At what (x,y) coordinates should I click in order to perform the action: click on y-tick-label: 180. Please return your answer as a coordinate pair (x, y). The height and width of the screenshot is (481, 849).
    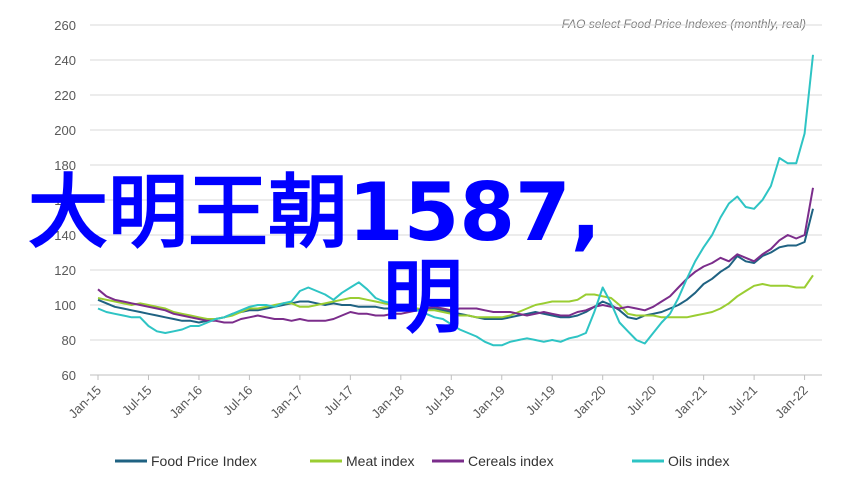
    Looking at the image, I should click on (65, 165).